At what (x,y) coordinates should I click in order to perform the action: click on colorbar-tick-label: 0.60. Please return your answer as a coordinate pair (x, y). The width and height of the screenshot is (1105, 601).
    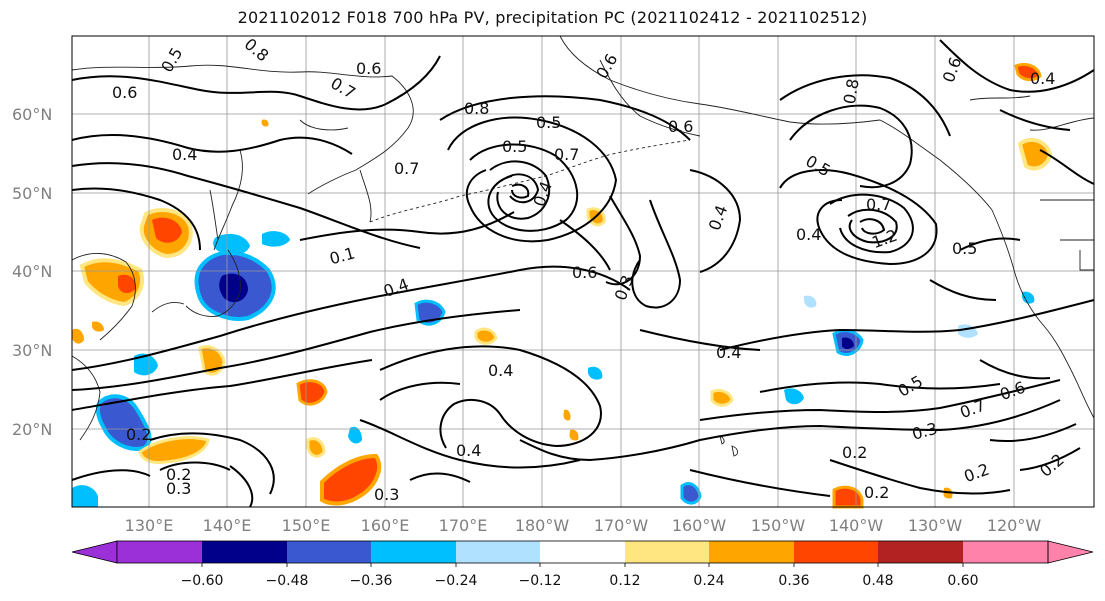
    Looking at the image, I should click on (962, 581).